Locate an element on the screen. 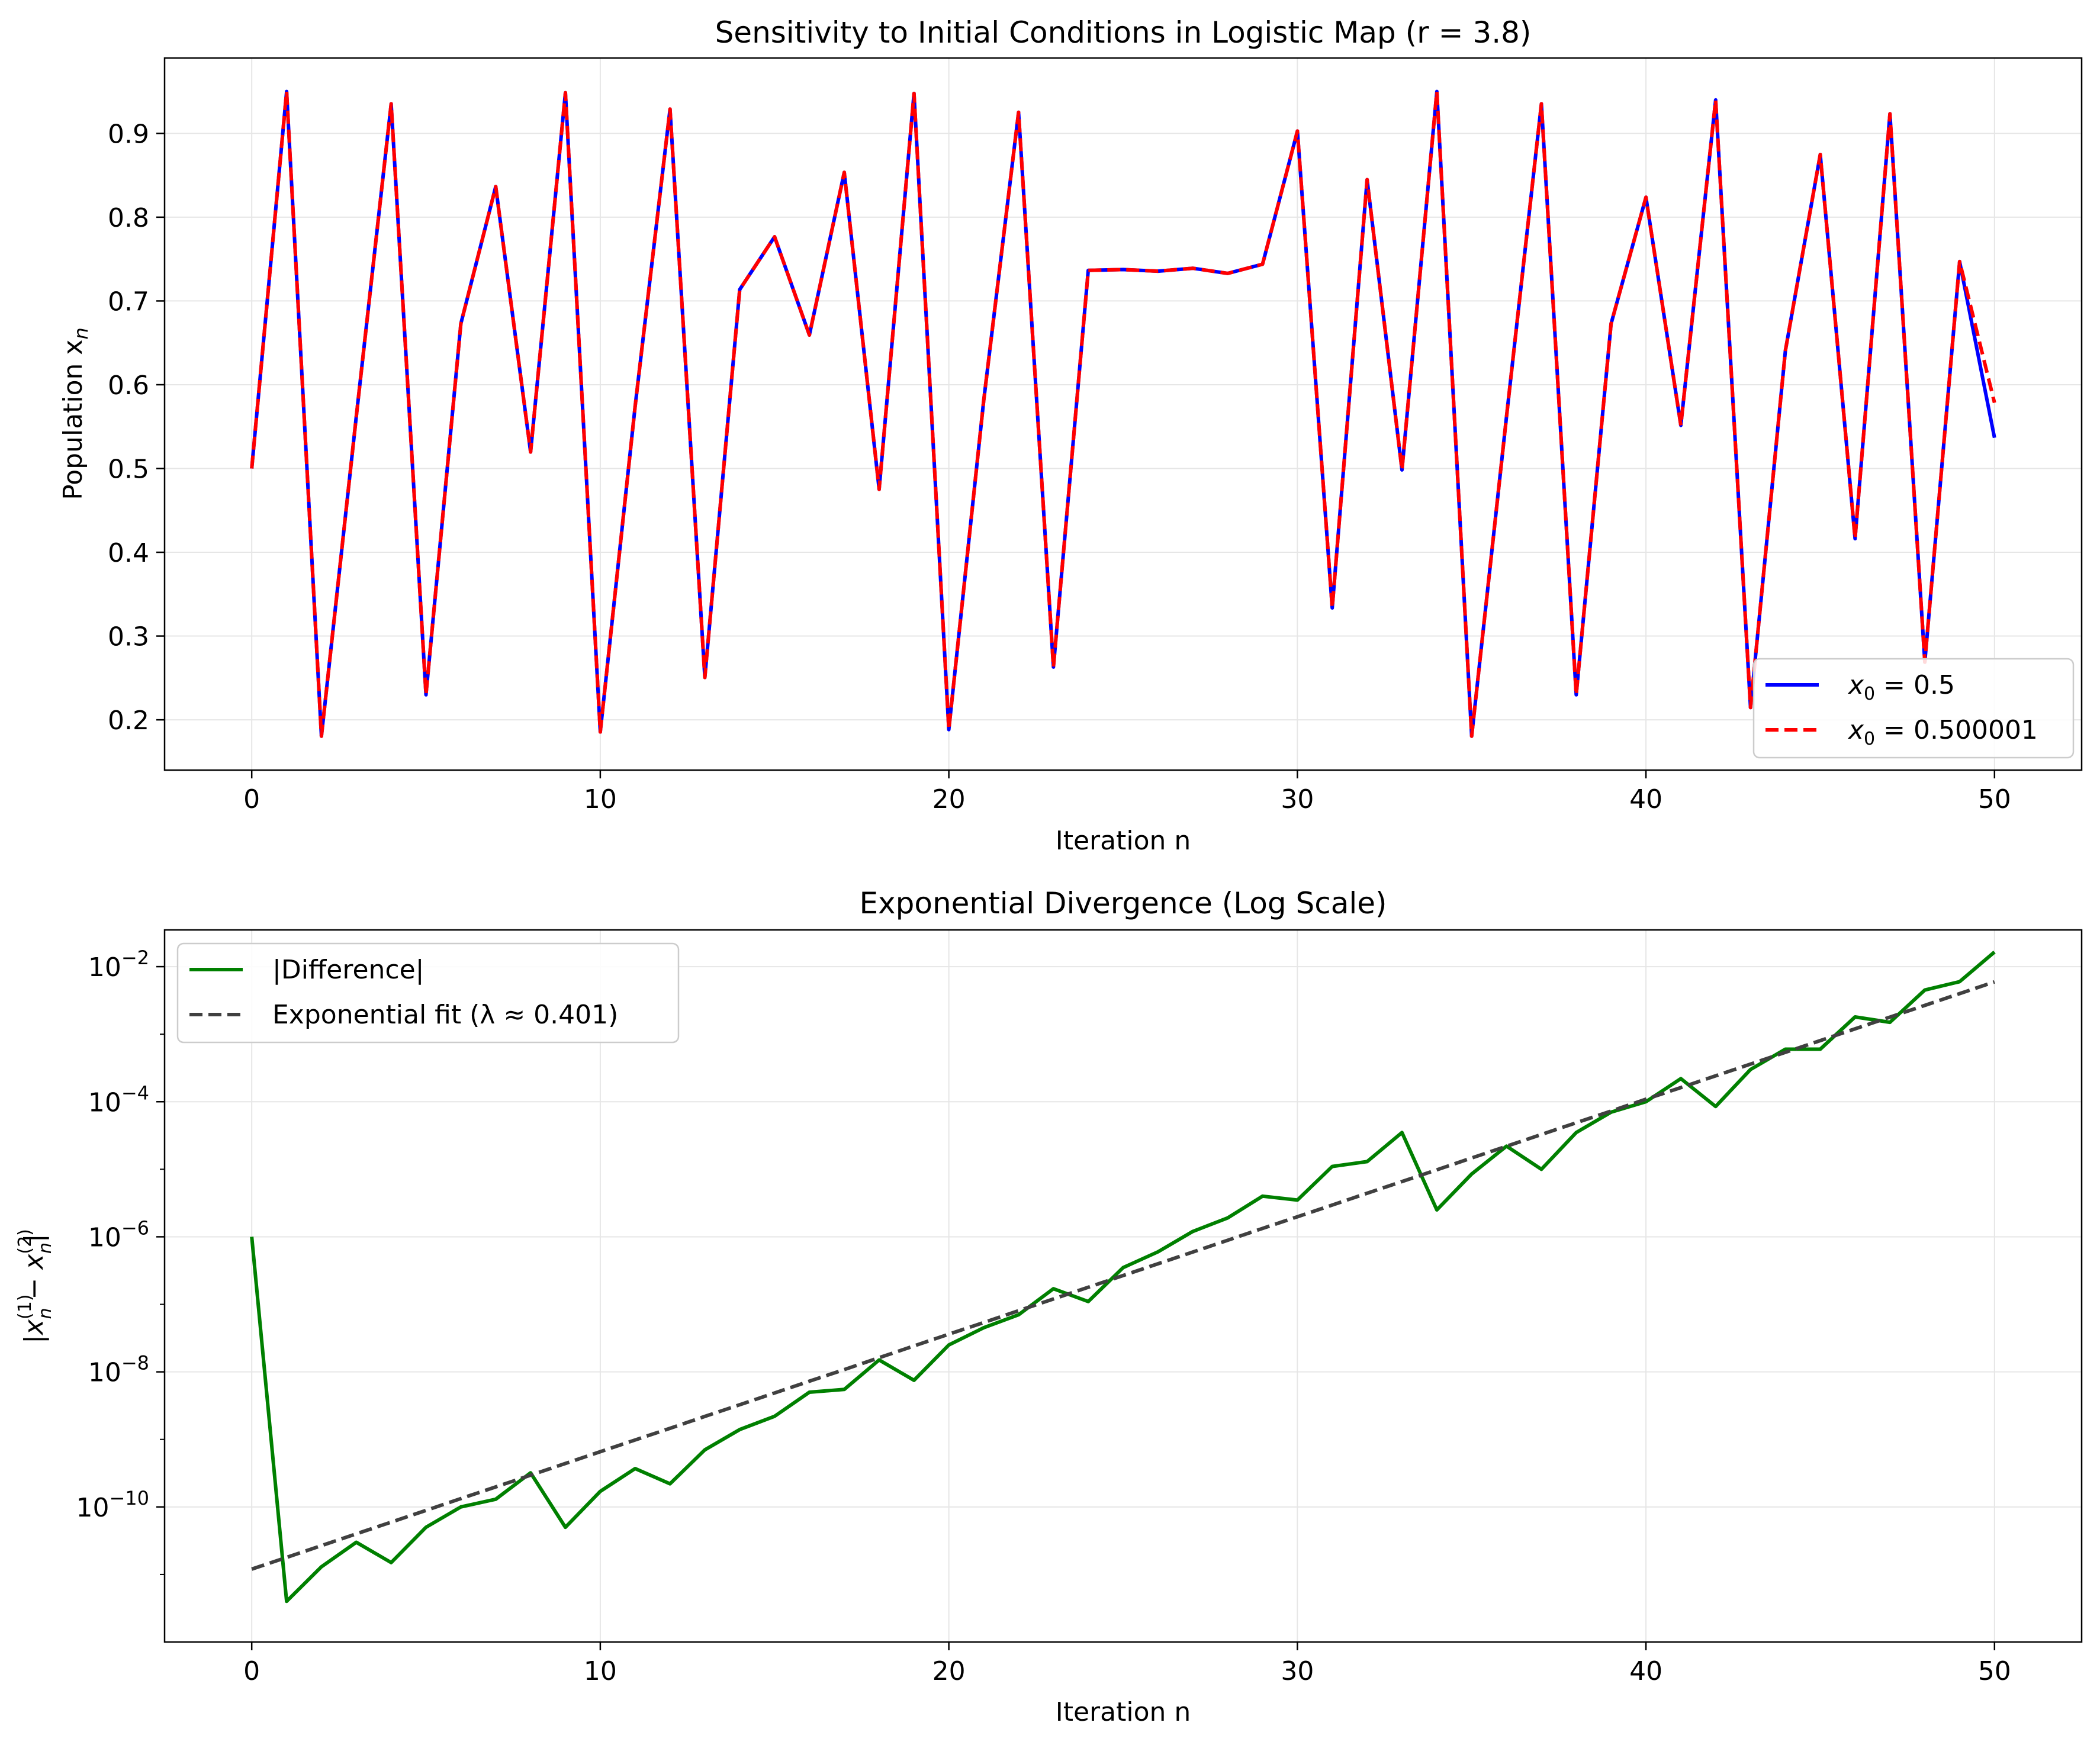 Image resolution: width=2100 pixels, height=1745 pixels. legend-label-series-a: x0 = 0.5 is located at coordinates (1901, 687).